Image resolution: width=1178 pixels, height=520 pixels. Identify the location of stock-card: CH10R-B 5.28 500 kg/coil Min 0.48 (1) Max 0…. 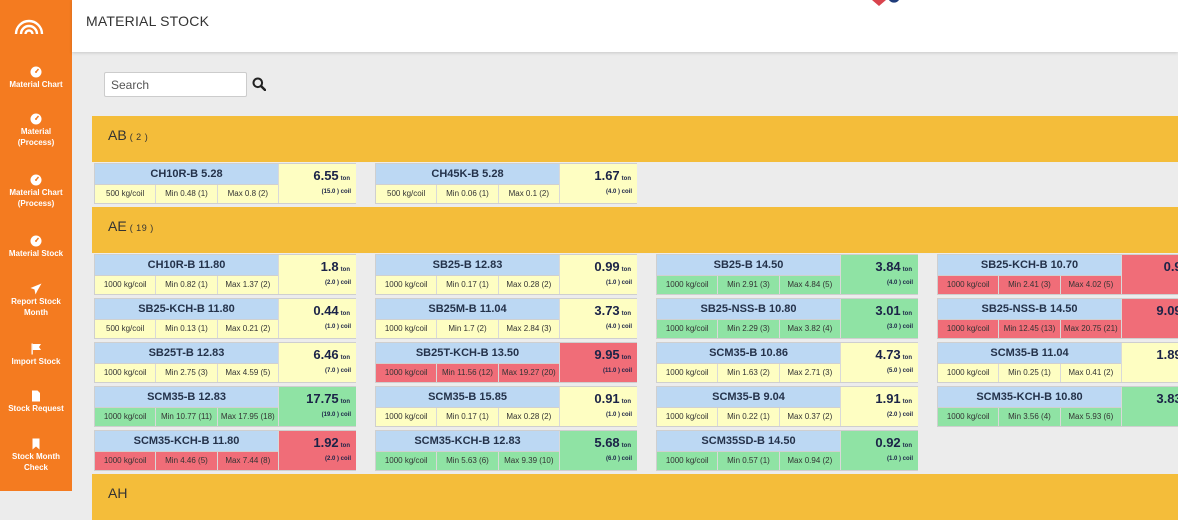
(225, 183).